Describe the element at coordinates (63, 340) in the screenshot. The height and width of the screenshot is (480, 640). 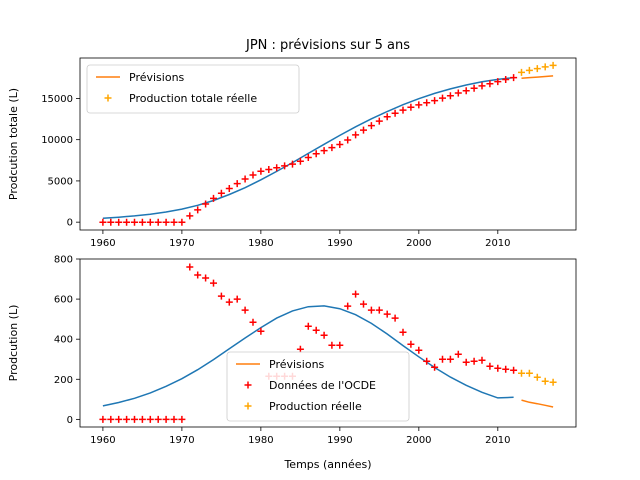
I see `y-tick-label: 400` at that location.